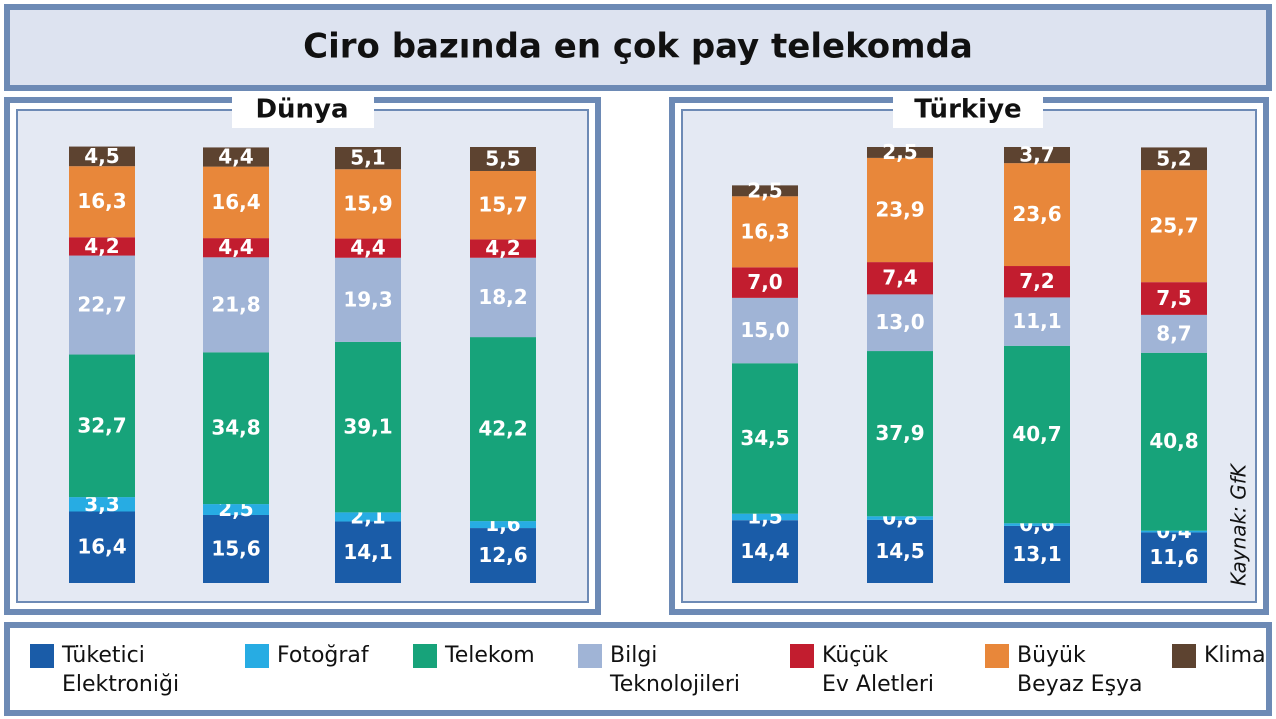 The image size is (1276, 719). What do you see at coordinates (1239, 524) in the screenshot?
I see `source: Kaynak: GfK` at bounding box center [1239, 524].